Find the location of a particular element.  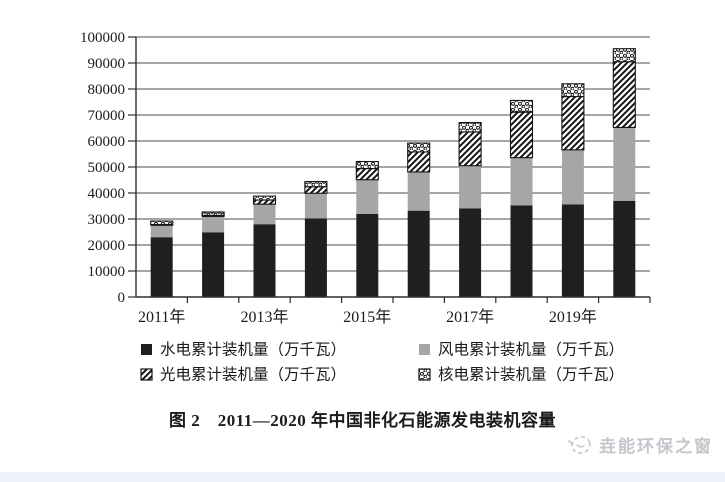

bar-2019 is located at coordinates (573, 190).